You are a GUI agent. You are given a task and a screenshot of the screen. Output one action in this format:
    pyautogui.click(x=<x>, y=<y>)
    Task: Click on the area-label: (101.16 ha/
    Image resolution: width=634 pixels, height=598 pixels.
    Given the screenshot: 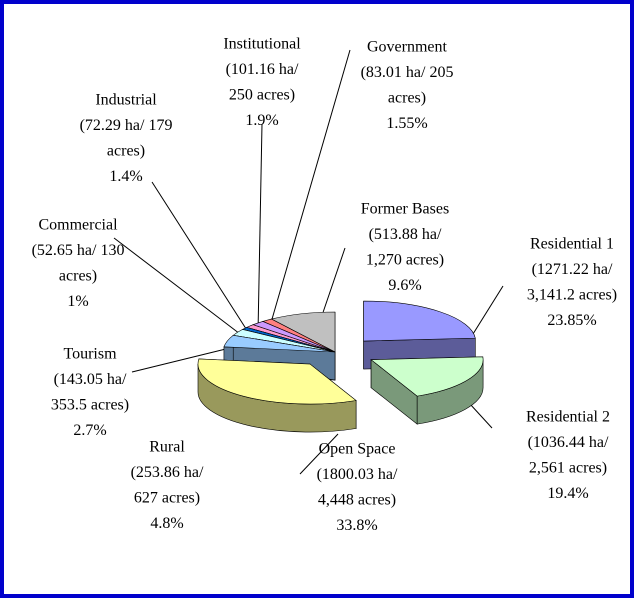 What is the action you would take?
    pyautogui.click(x=262, y=69)
    